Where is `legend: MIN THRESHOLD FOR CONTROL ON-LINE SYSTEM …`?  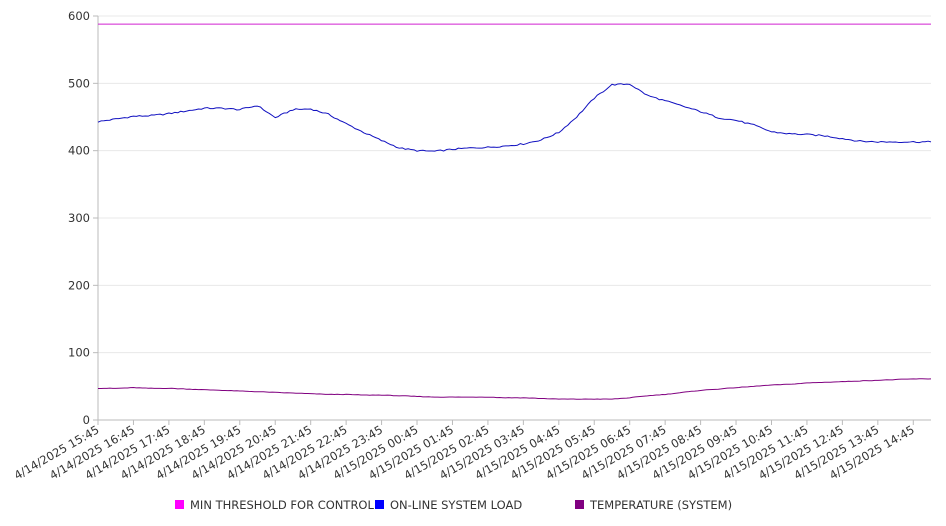 legend: MIN THRESHOLD FOR CONTROL ON-LINE SYSTEM … is located at coordinates (453, 505).